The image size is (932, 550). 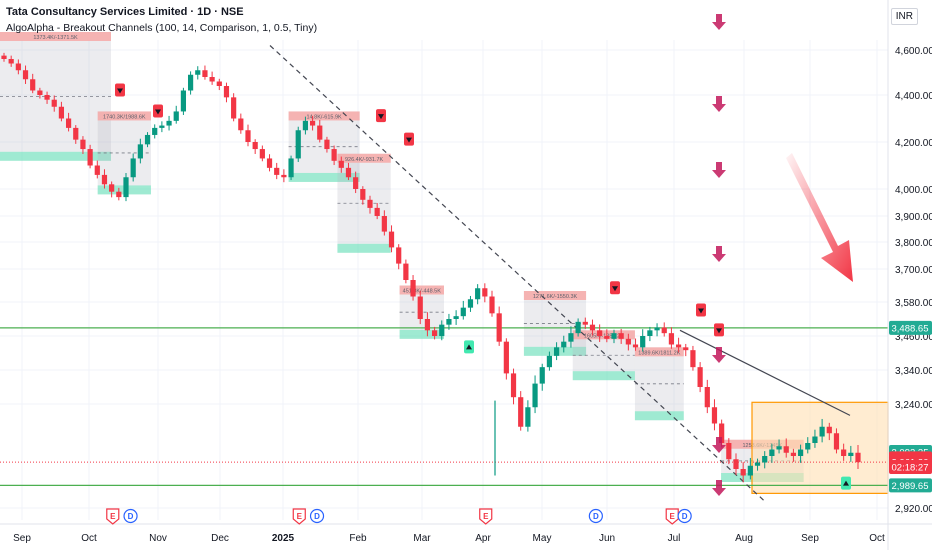 What do you see at coordinates (913, 337) in the screenshot?
I see `price-tick-label: 3,460.00` at bounding box center [913, 337].